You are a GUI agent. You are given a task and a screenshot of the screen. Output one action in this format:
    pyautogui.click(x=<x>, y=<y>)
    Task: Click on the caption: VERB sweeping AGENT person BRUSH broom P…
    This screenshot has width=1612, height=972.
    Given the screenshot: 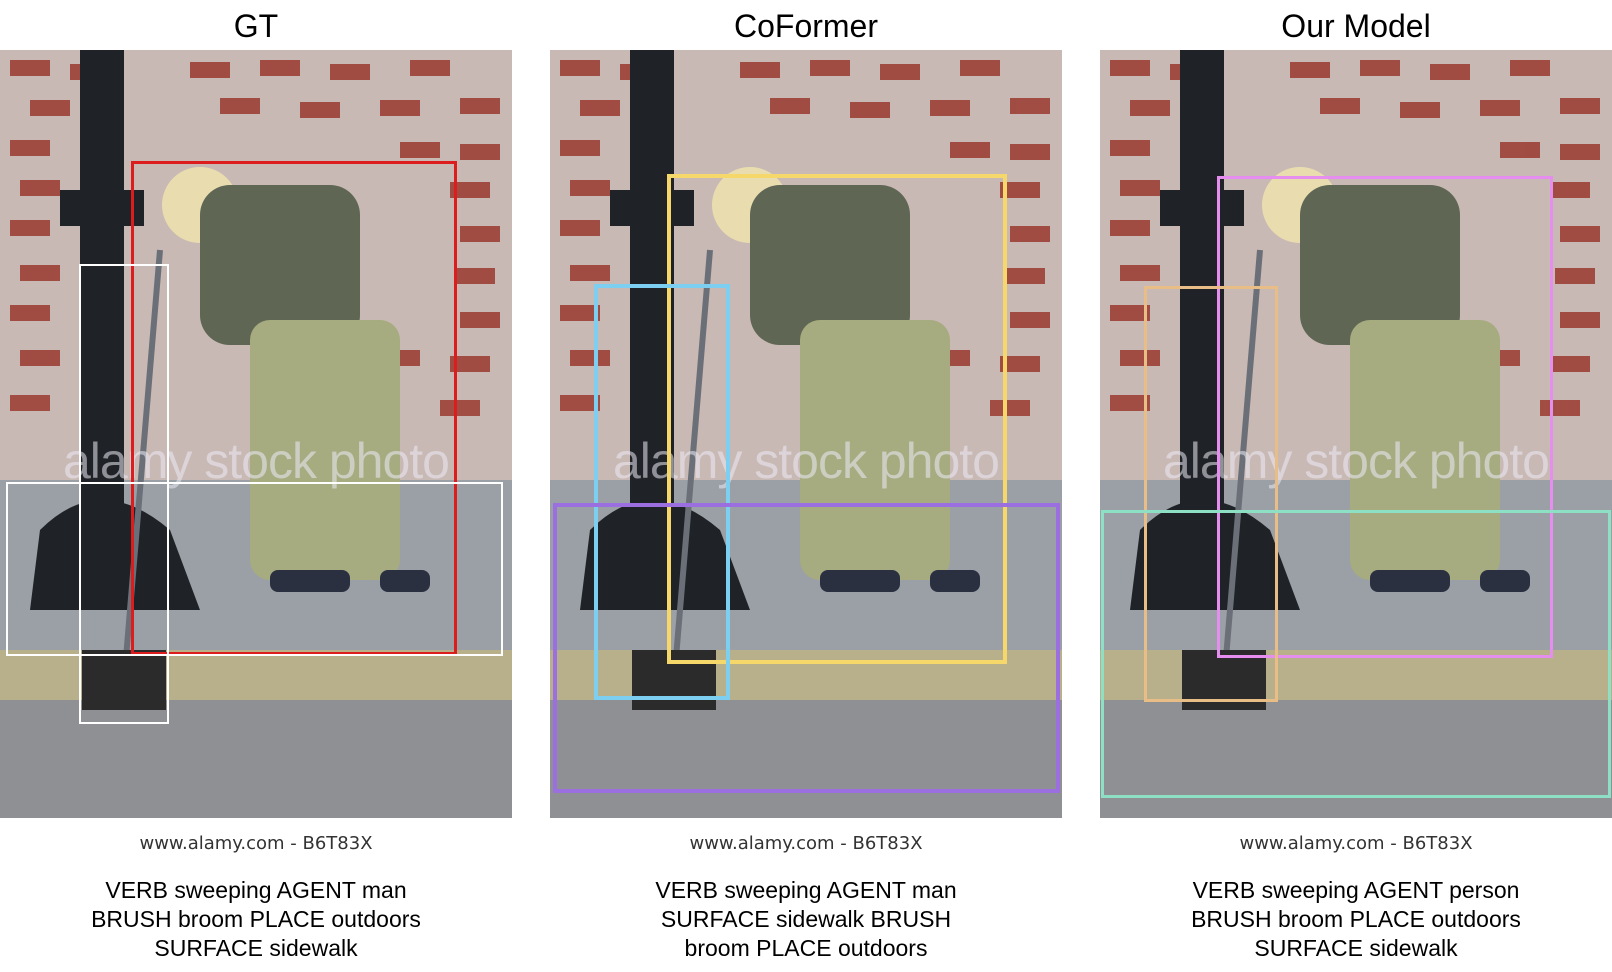 What is the action you would take?
    pyautogui.click(x=1356, y=919)
    